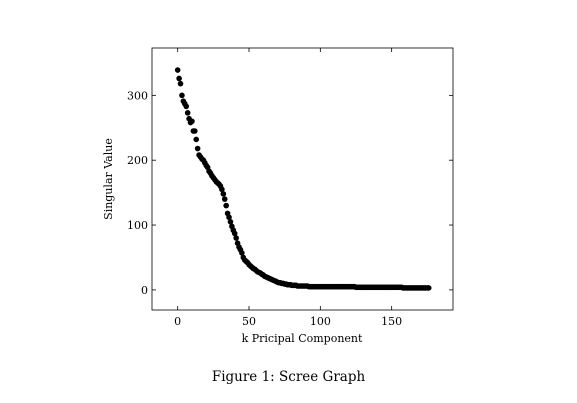 This screenshot has width=577, height=403. What do you see at coordinates (108, 179) in the screenshot?
I see `y-axis-label: Singular Value` at bounding box center [108, 179].